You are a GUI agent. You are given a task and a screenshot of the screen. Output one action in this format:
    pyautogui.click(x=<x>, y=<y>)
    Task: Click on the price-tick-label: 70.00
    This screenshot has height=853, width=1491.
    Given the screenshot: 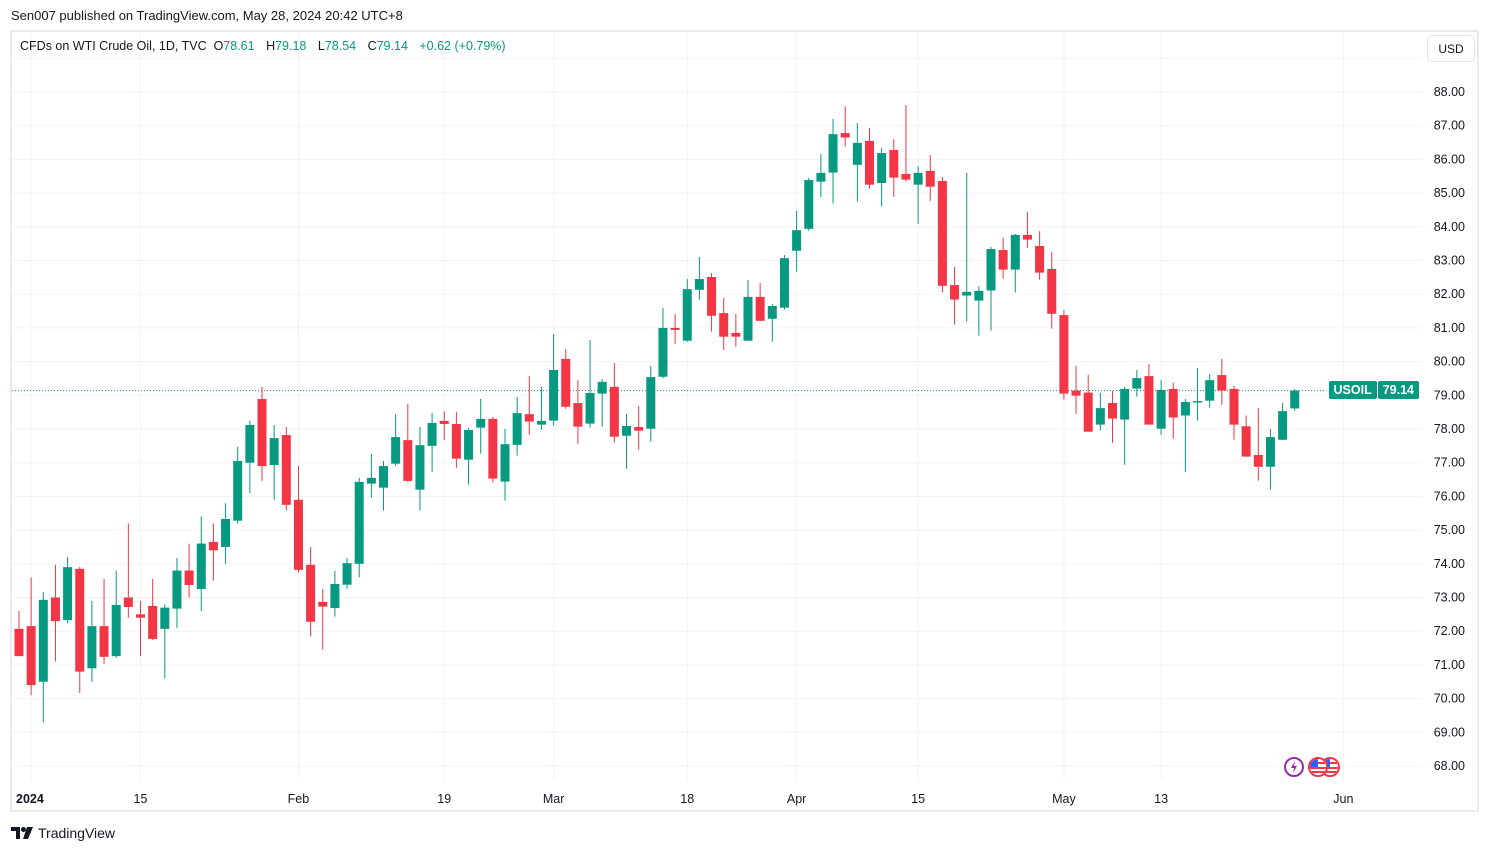 What is the action you would take?
    pyautogui.click(x=1449, y=699)
    